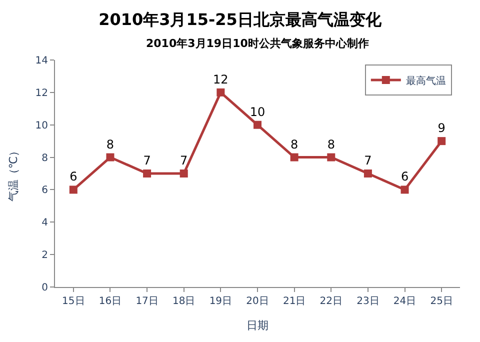 Image resolution: width=480 pixels, height=342 pixels. Describe the element at coordinates (45, 158) in the screenshot. I see `y-tick-label: 8` at that location.